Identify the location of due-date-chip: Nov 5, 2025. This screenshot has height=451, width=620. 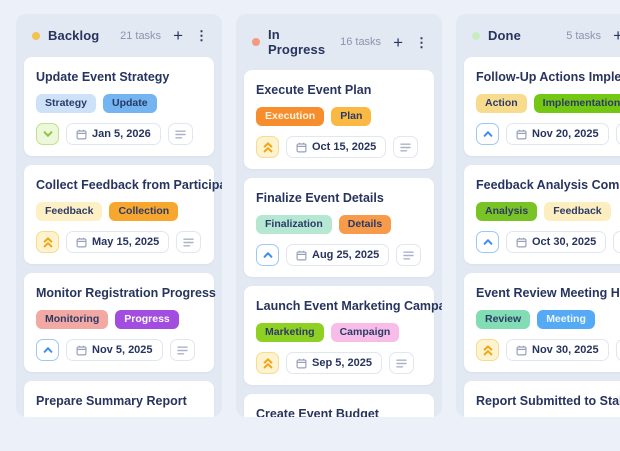
(114, 350).